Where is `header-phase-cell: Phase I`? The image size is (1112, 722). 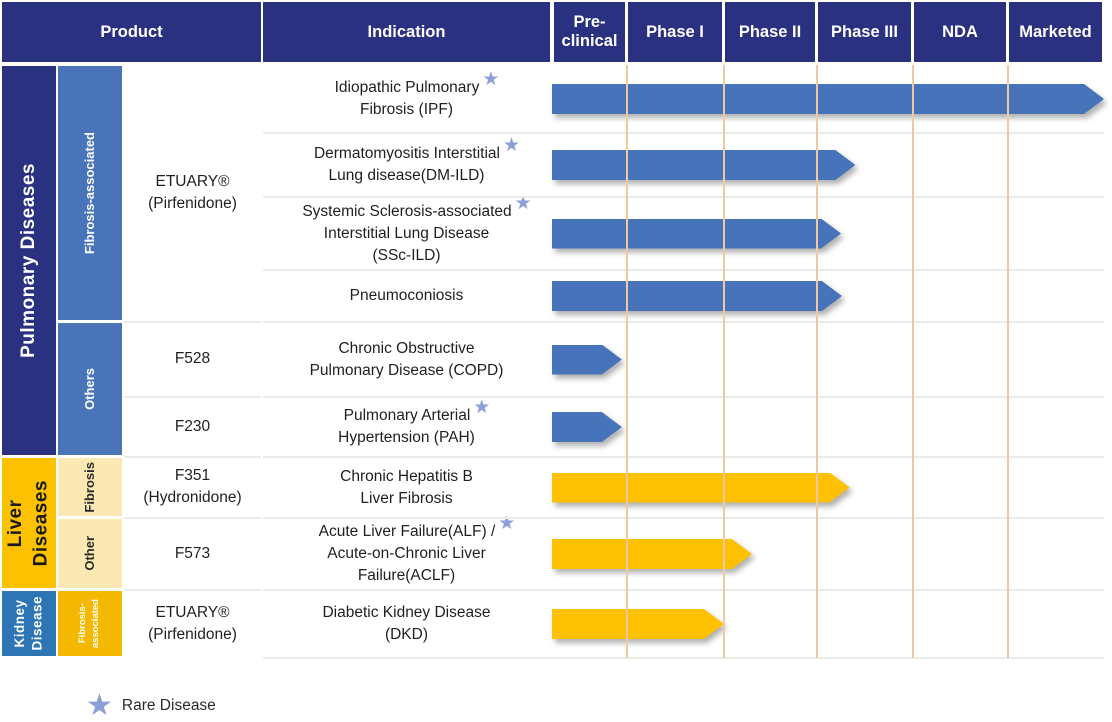
header-phase-cell: Phase I is located at coordinates (675, 32).